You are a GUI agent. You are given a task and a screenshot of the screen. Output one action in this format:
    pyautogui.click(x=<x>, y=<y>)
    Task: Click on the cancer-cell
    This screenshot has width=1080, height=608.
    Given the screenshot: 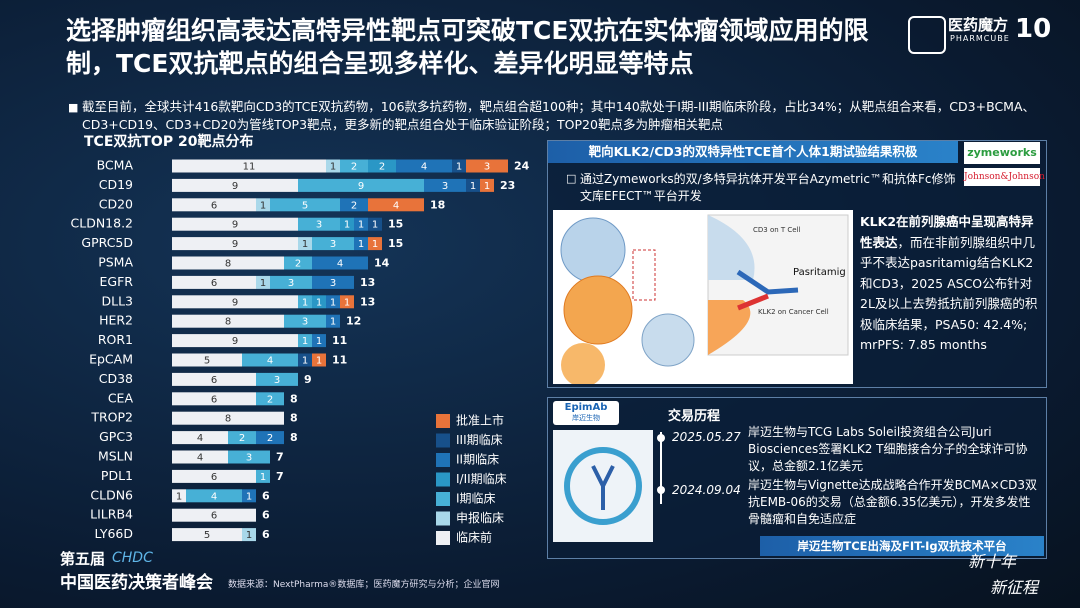 What is the action you would take?
    pyautogui.click(x=583, y=363)
    